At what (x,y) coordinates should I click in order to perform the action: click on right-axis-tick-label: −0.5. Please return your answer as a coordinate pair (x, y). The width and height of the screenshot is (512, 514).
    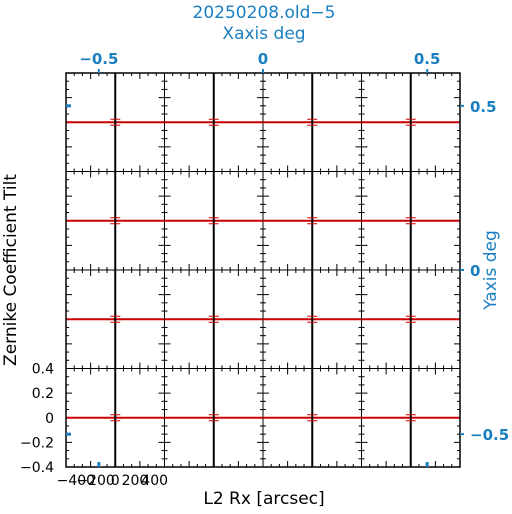
    Looking at the image, I should click on (489, 435).